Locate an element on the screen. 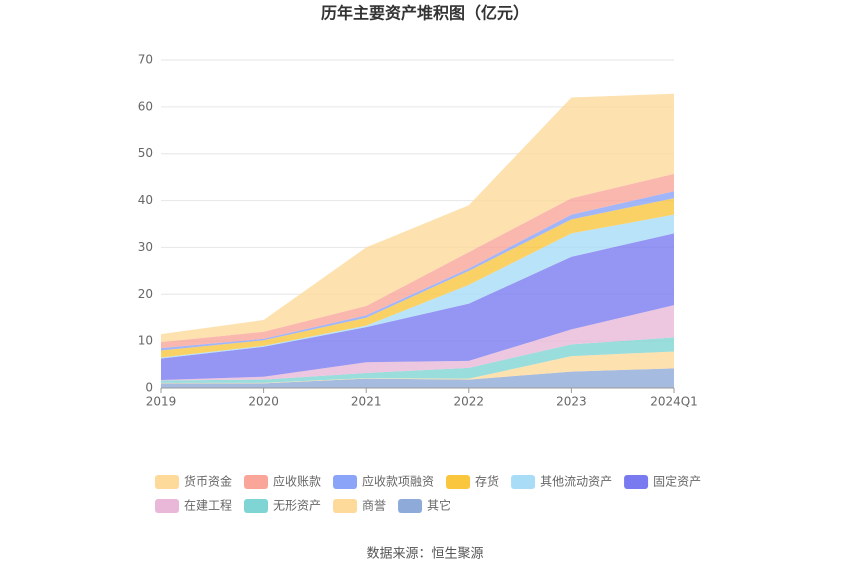 This screenshot has width=850, height=575. y-tick-label: 60 is located at coordinates (145, 106).